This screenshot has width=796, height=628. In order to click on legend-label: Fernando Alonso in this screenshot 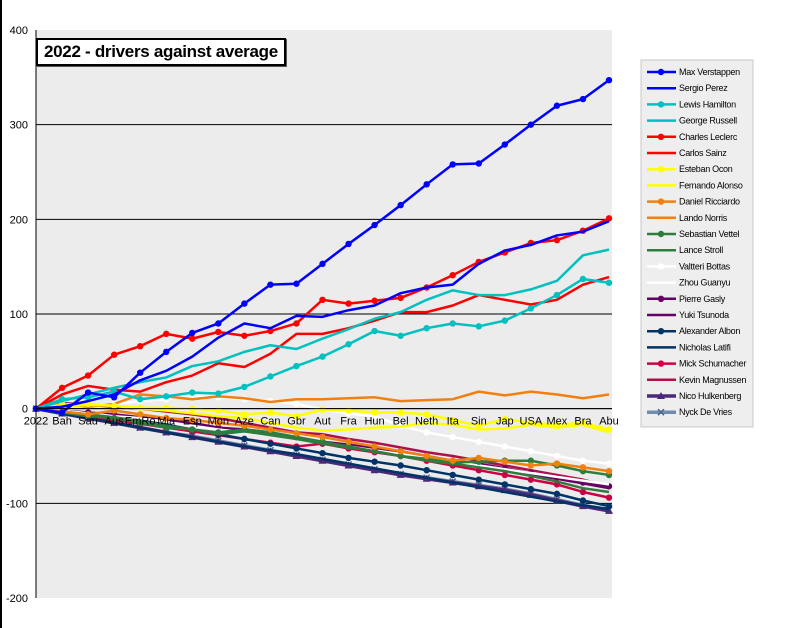, I will do `click(711, 185)`.